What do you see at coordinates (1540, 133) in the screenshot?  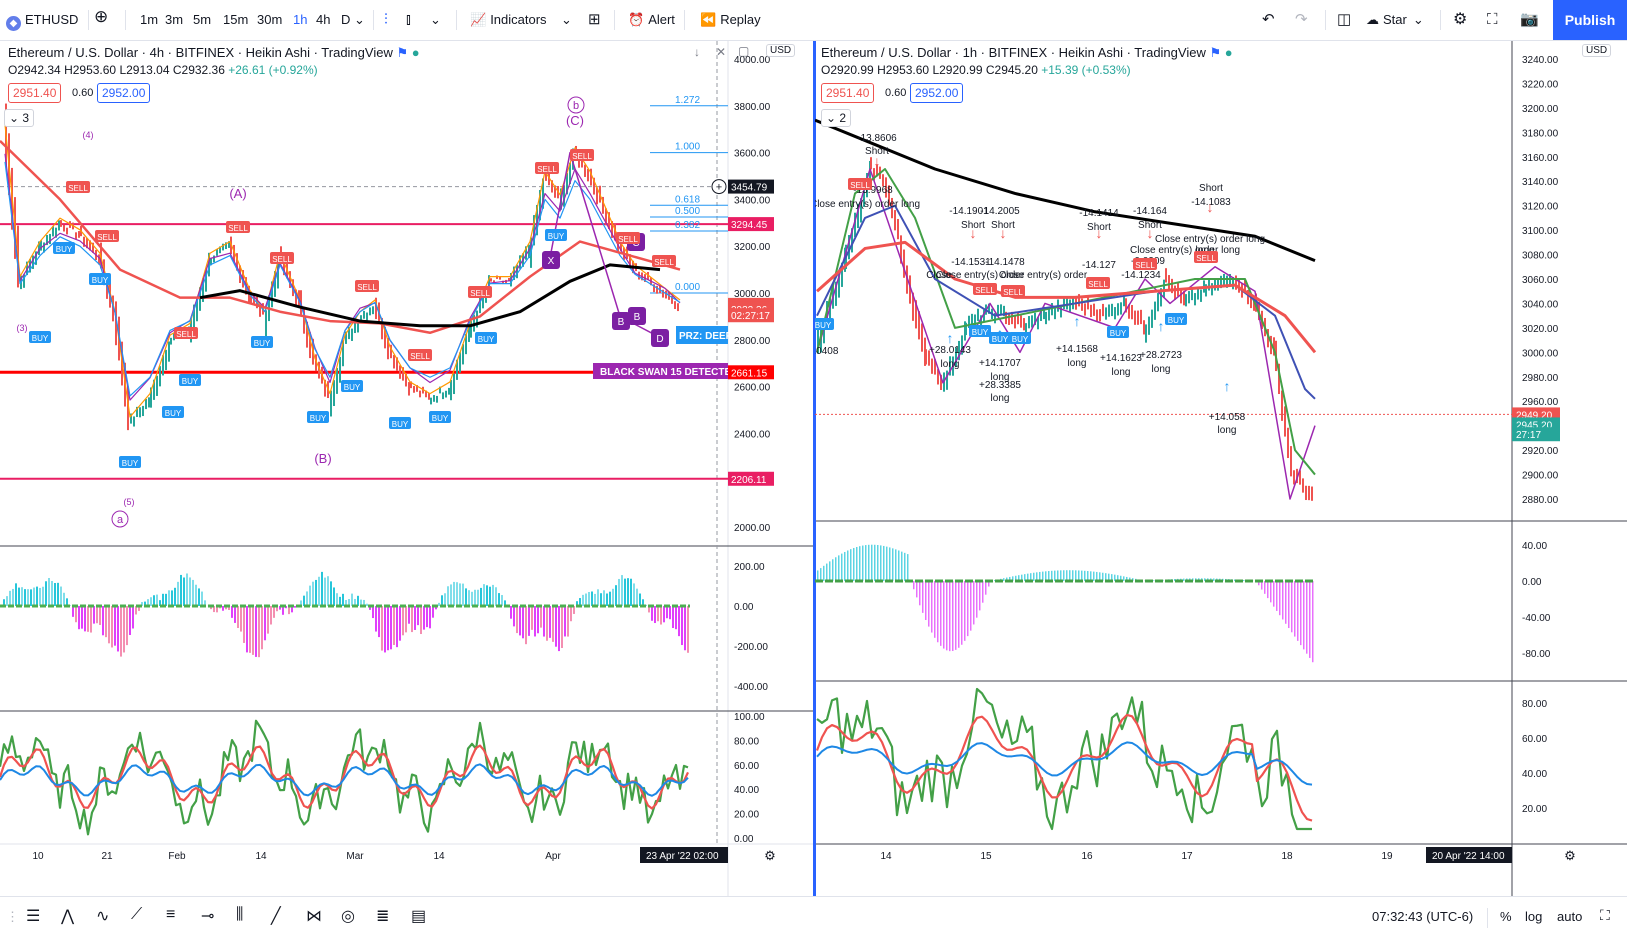 I see `right-price-tick: 3180.00` at bounding box center [1540, 133].